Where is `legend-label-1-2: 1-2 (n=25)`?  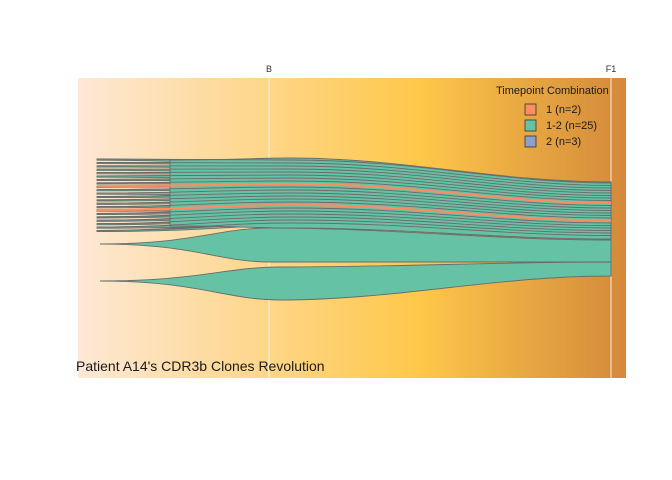 legend-label-1-2: 1-2 (n=25) is located at coordinates (571, 126).